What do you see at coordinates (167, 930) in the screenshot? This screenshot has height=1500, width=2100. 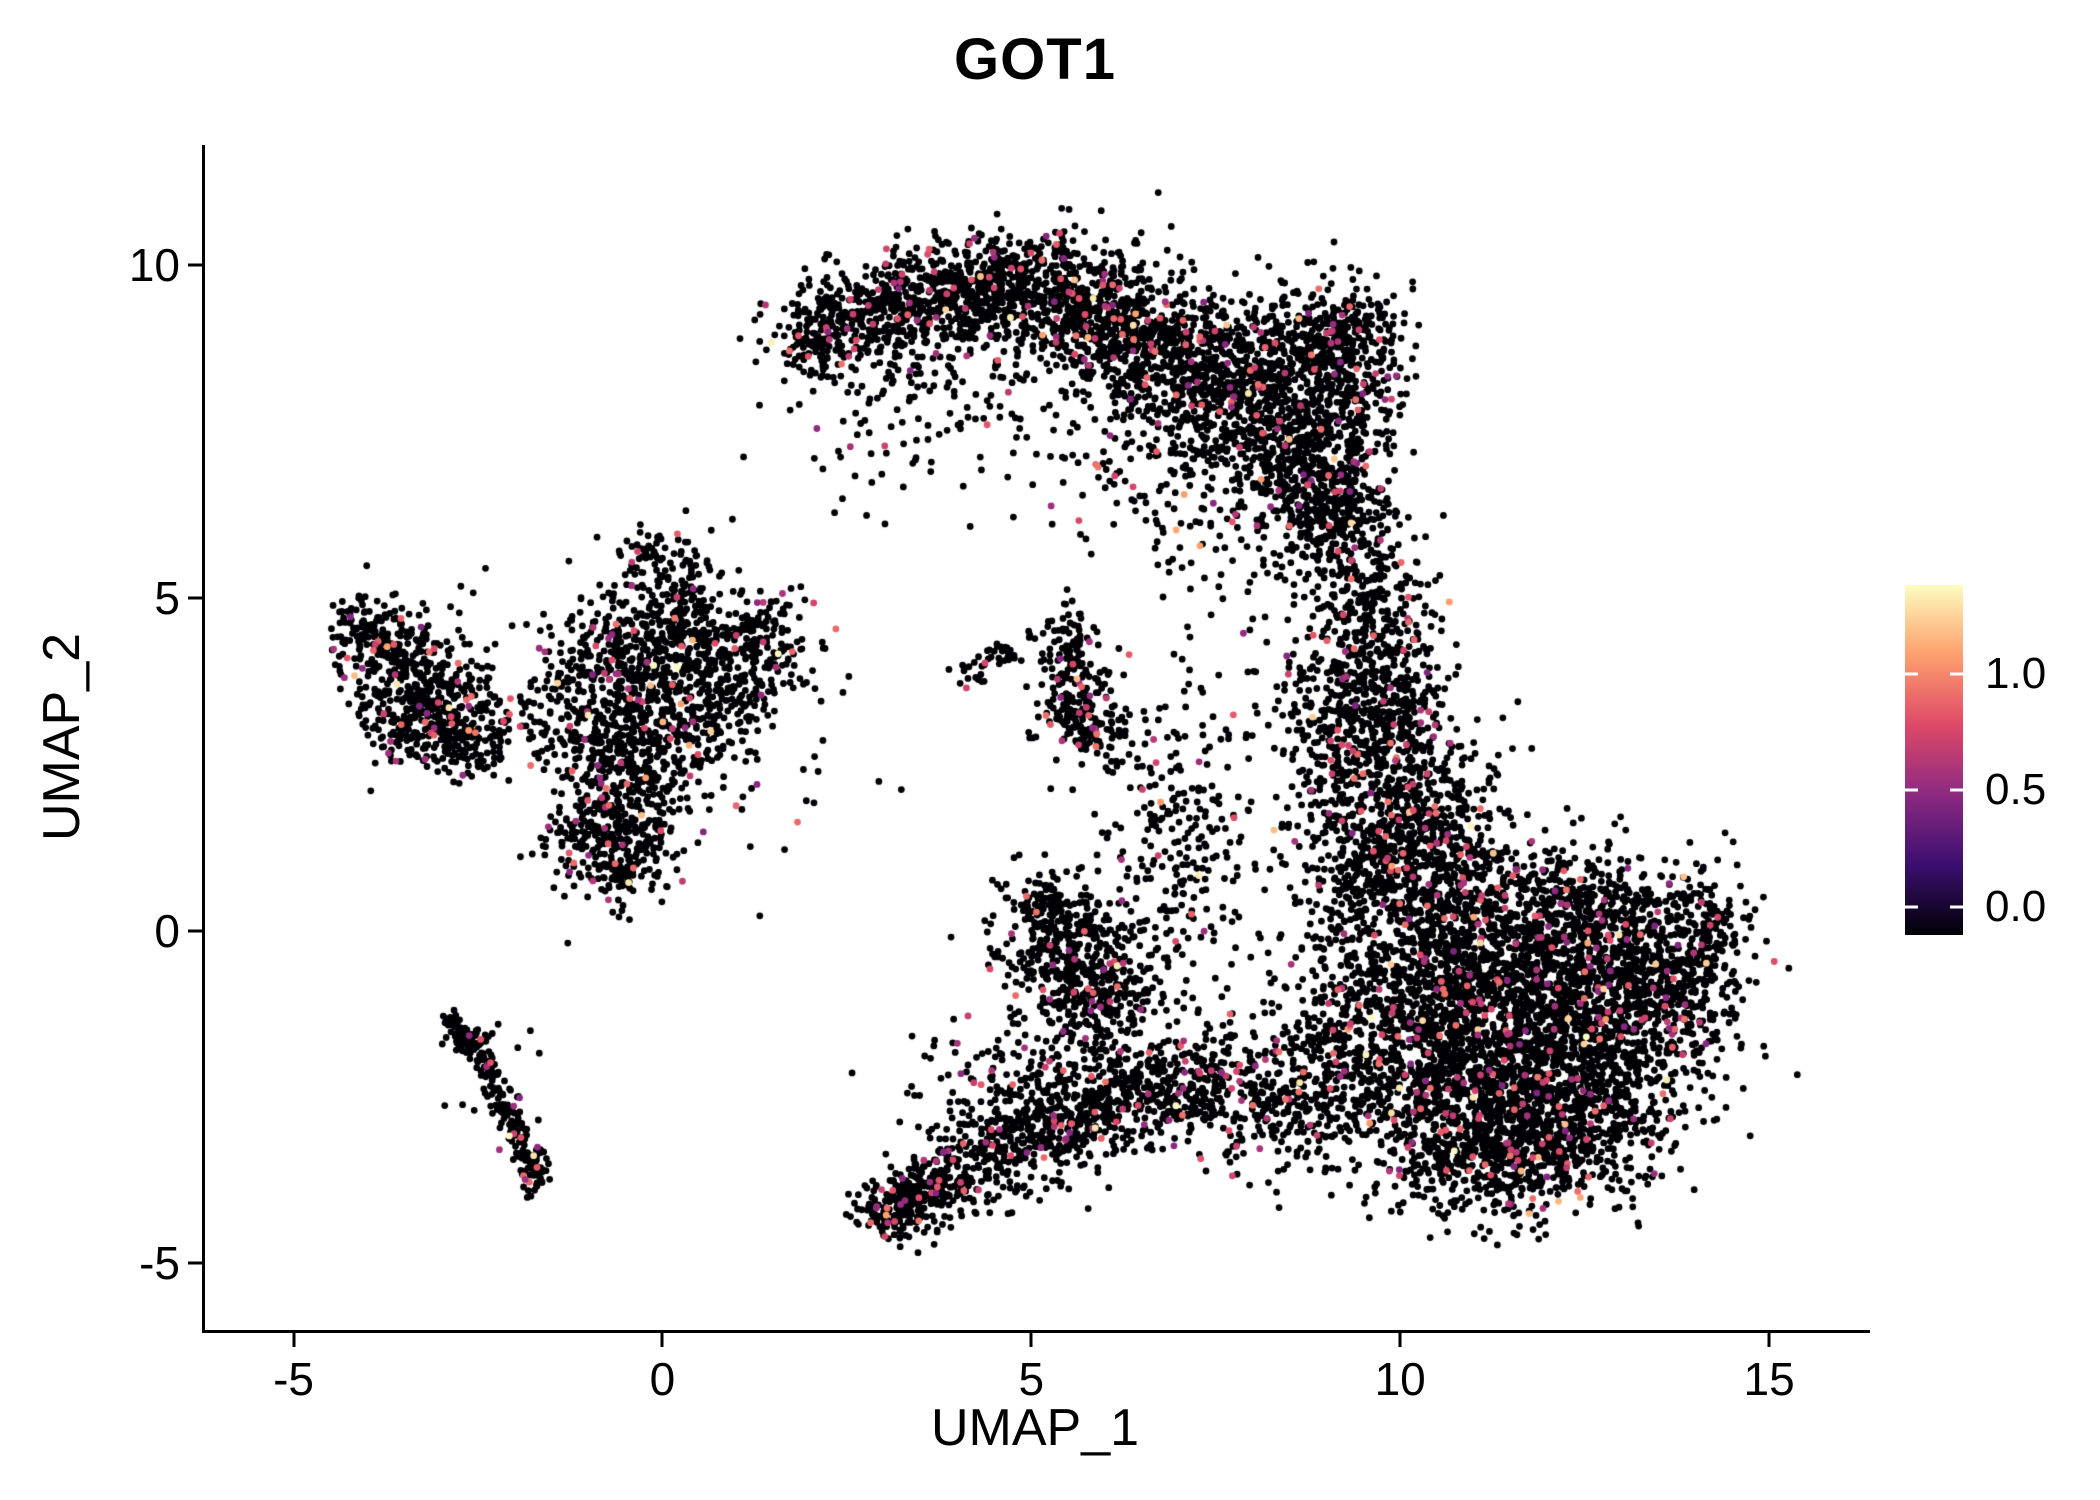 I see `y-tick-label: 0` at bounding box center [167, 930].